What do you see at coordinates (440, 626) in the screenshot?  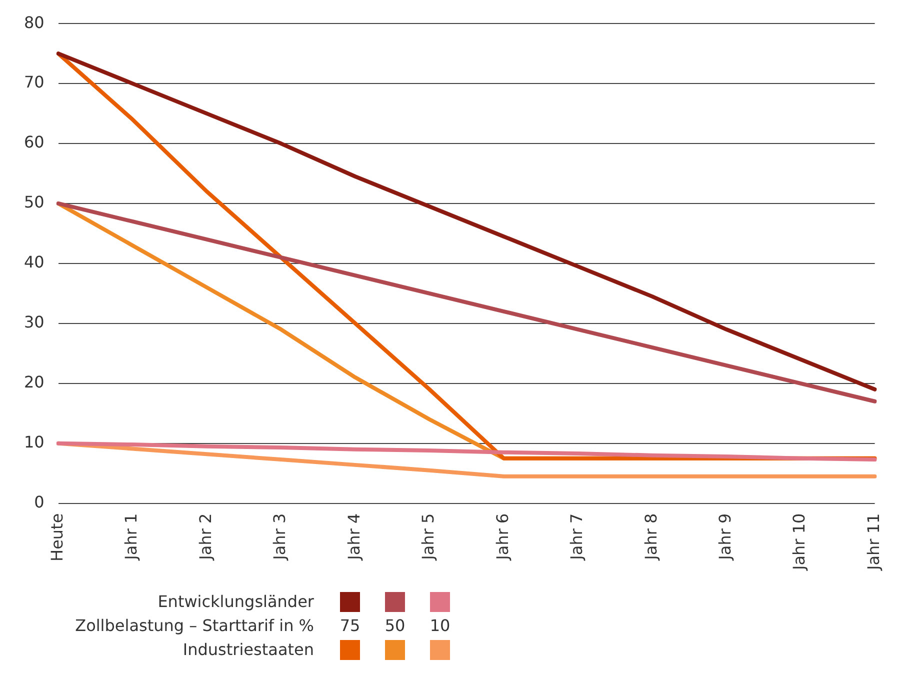 I see `text: 10` at bounding box center [440, 626].